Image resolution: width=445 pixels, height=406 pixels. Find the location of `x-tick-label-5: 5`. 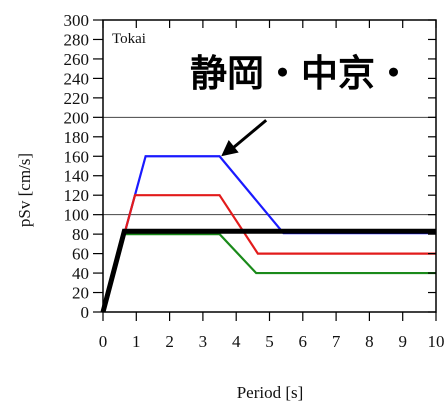

x-tick-label-5: 5 is located at coordinates (269, 341).